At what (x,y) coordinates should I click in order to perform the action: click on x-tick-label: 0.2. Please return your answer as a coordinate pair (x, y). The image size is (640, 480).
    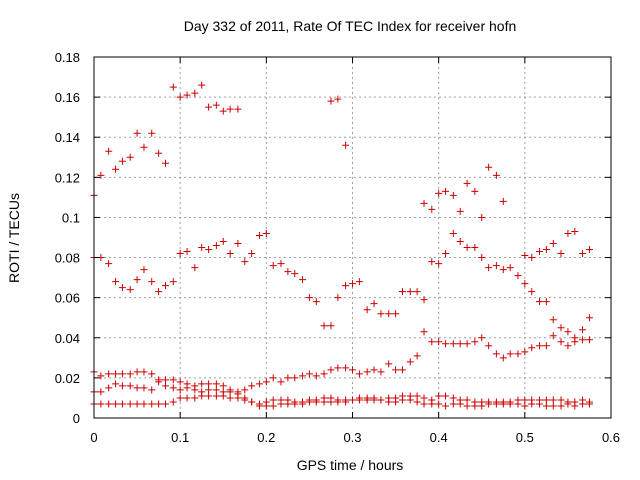
    Looking at the image, I should click on (266, 437).